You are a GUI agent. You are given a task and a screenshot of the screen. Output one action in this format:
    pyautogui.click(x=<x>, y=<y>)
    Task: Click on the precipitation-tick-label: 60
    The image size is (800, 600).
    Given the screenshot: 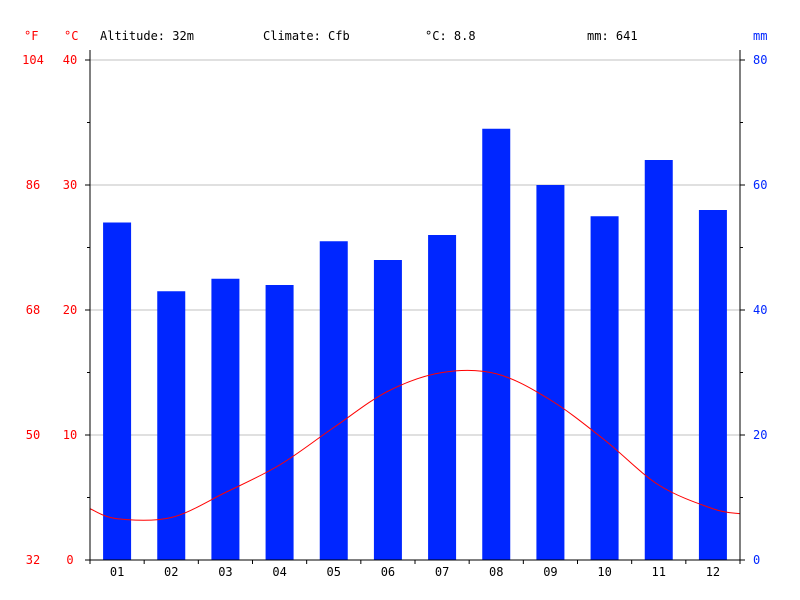 What is the action you would take?
    pyautogui.click(x=760, y=185)
    